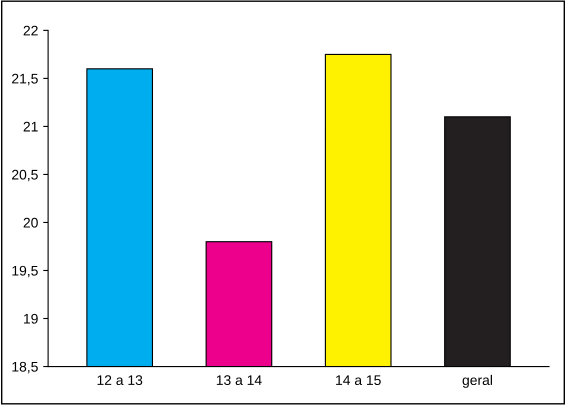  I want to click on y-tick-label: 19, so click(31, 319).